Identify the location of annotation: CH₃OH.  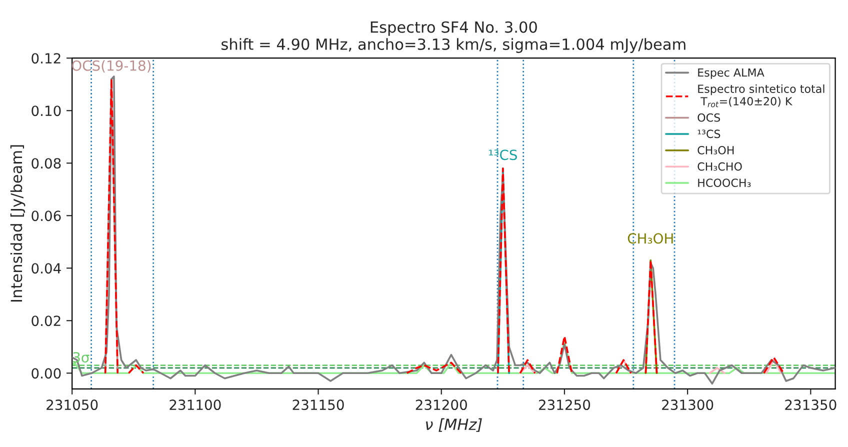
(650, 238).